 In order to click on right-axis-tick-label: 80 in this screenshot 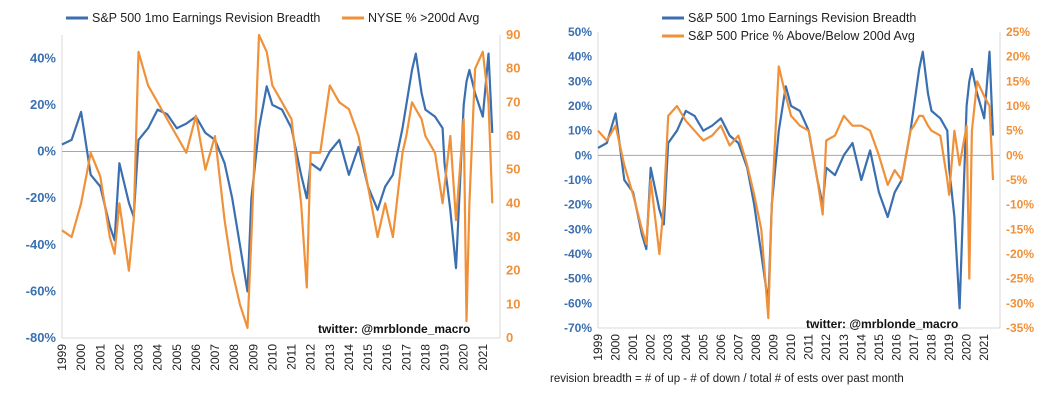, I will do `click(513, 68)`.